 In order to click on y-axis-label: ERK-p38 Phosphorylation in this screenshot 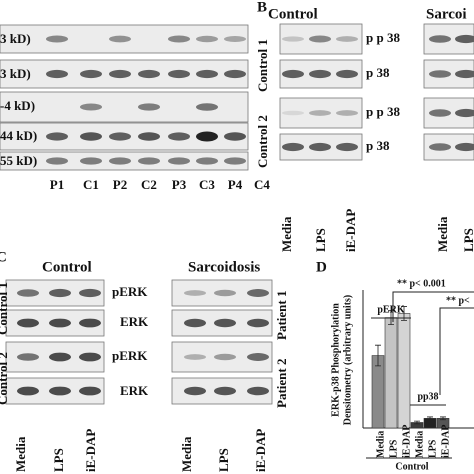, I will do `click(335, 360)`.